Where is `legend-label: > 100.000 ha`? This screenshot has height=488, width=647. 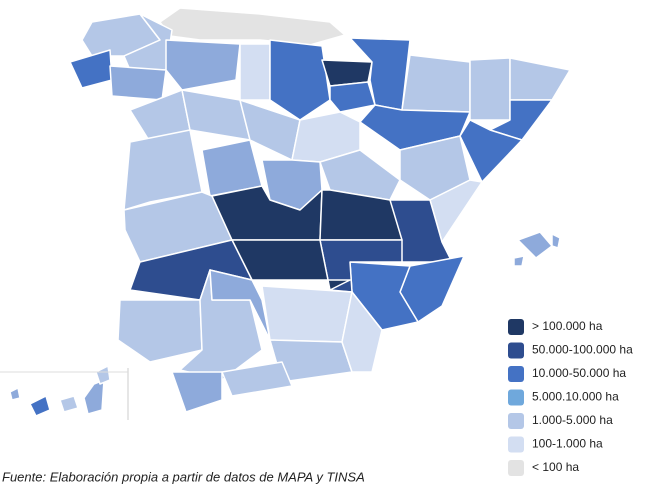 legend-label: > 100.000 ha is located at coordinates (567, 326).